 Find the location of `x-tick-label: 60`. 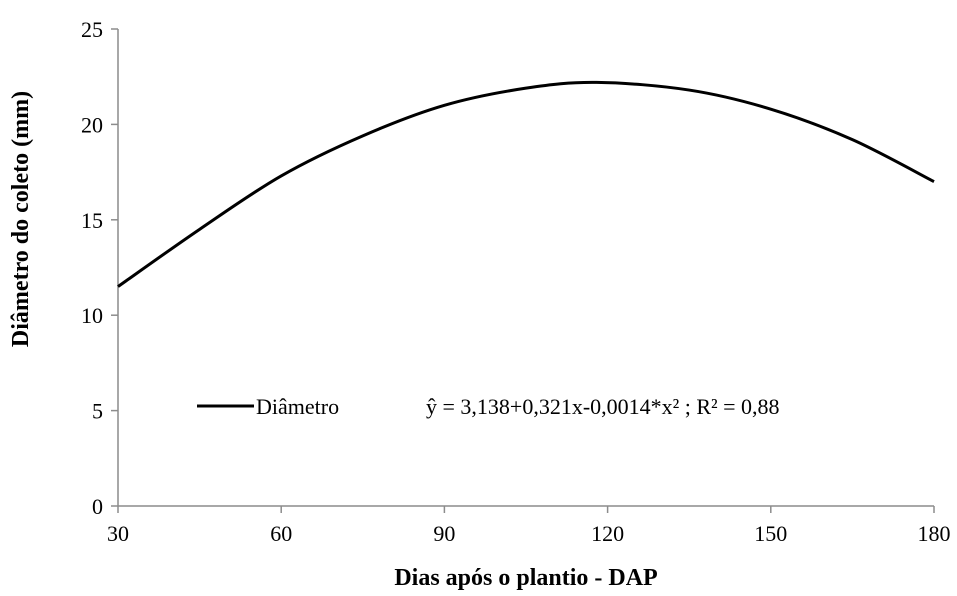

x-tick-label: 60 is located at coordinates (281, 533).